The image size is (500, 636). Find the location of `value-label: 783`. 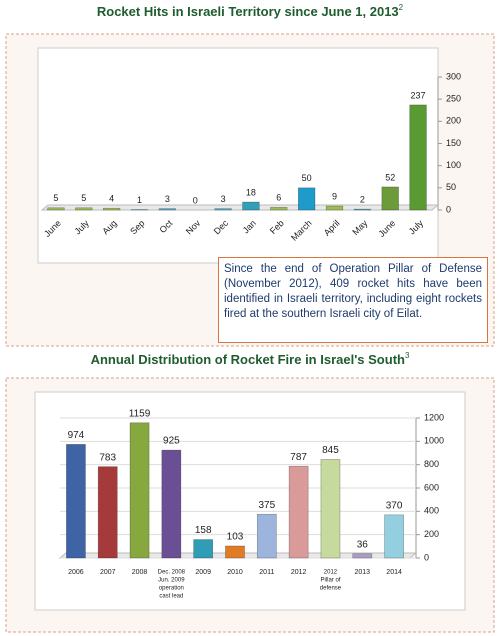

value-label: 783 is located at coordinates (107, 457).